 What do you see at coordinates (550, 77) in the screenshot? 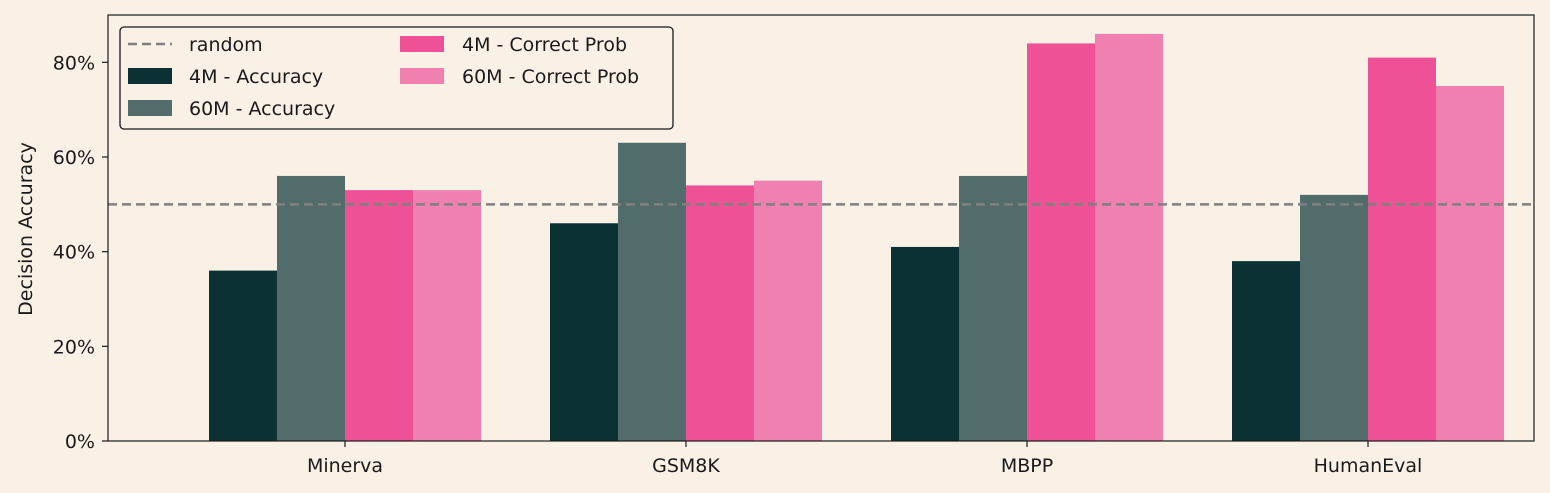
I see `legend-label: 60M - Correct Prob` at bounding box center [550, 77].